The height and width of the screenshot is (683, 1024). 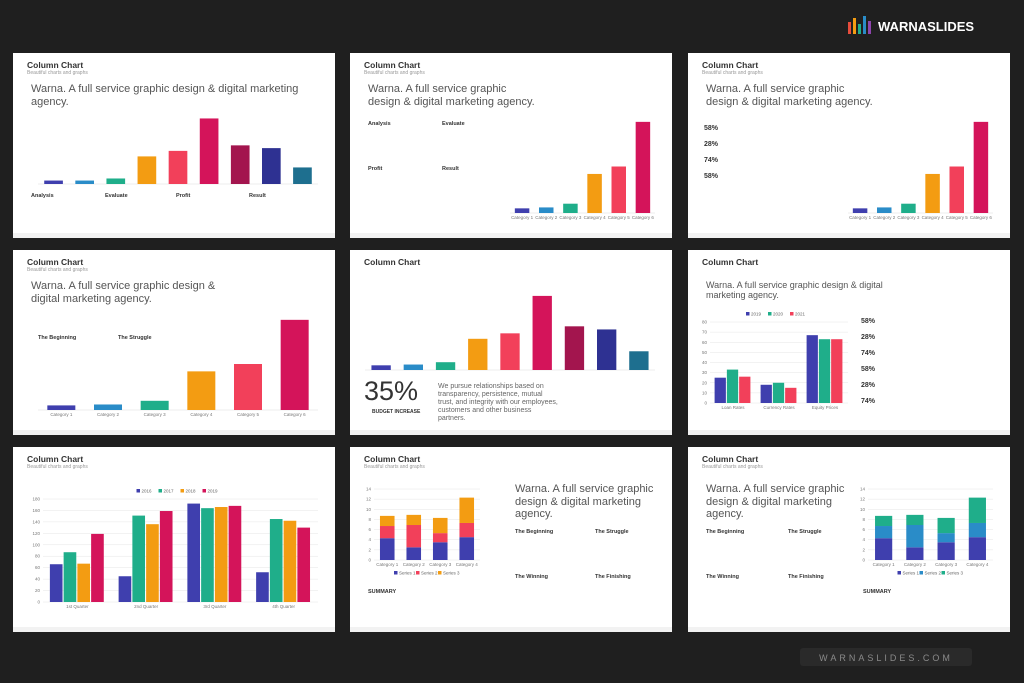 I want to click on x-tick-label: Category 5, so click(x=957, y=217).